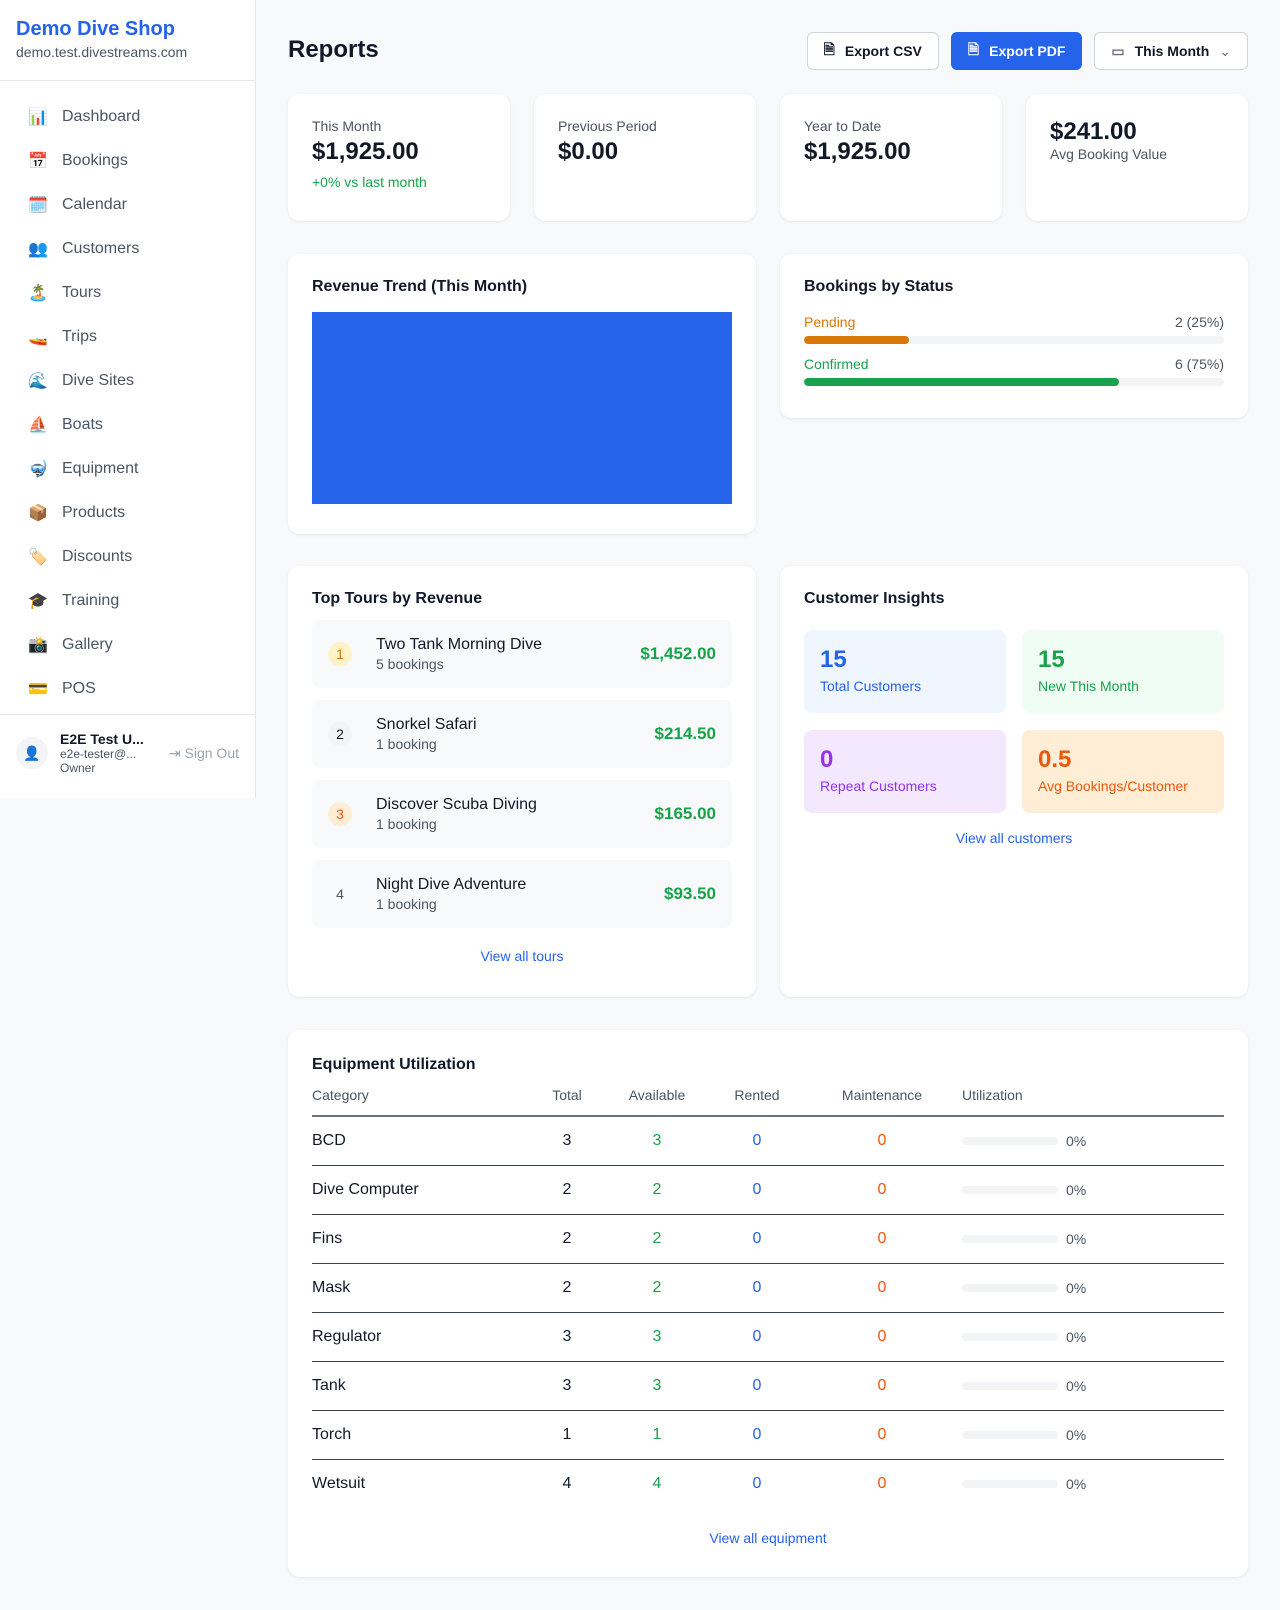 The height and width of the screenshot is (1610, 1280). What do you see at coordinates (905, 771) in the screenshot?
I see `tile-repeat-customers: 0 Repeat Customers` at bounding box center [905, 771].